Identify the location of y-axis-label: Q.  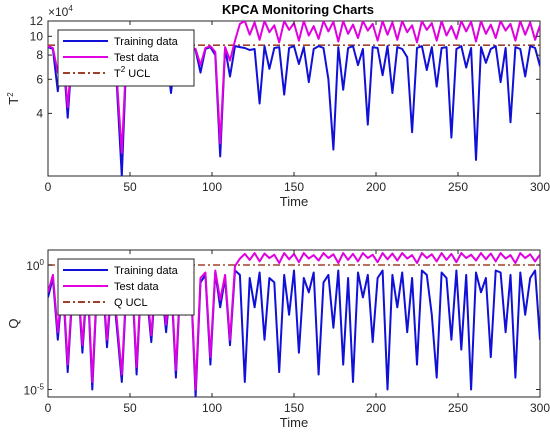
(13, 323).